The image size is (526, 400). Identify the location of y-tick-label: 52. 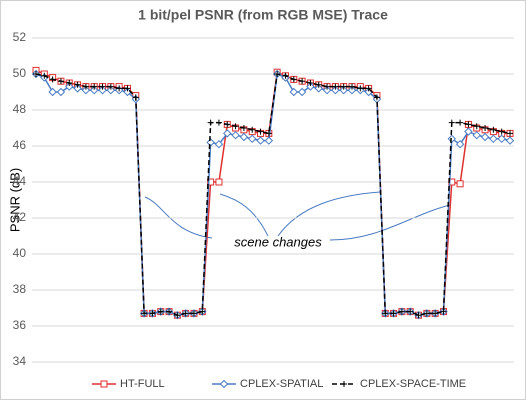
(20, 37).